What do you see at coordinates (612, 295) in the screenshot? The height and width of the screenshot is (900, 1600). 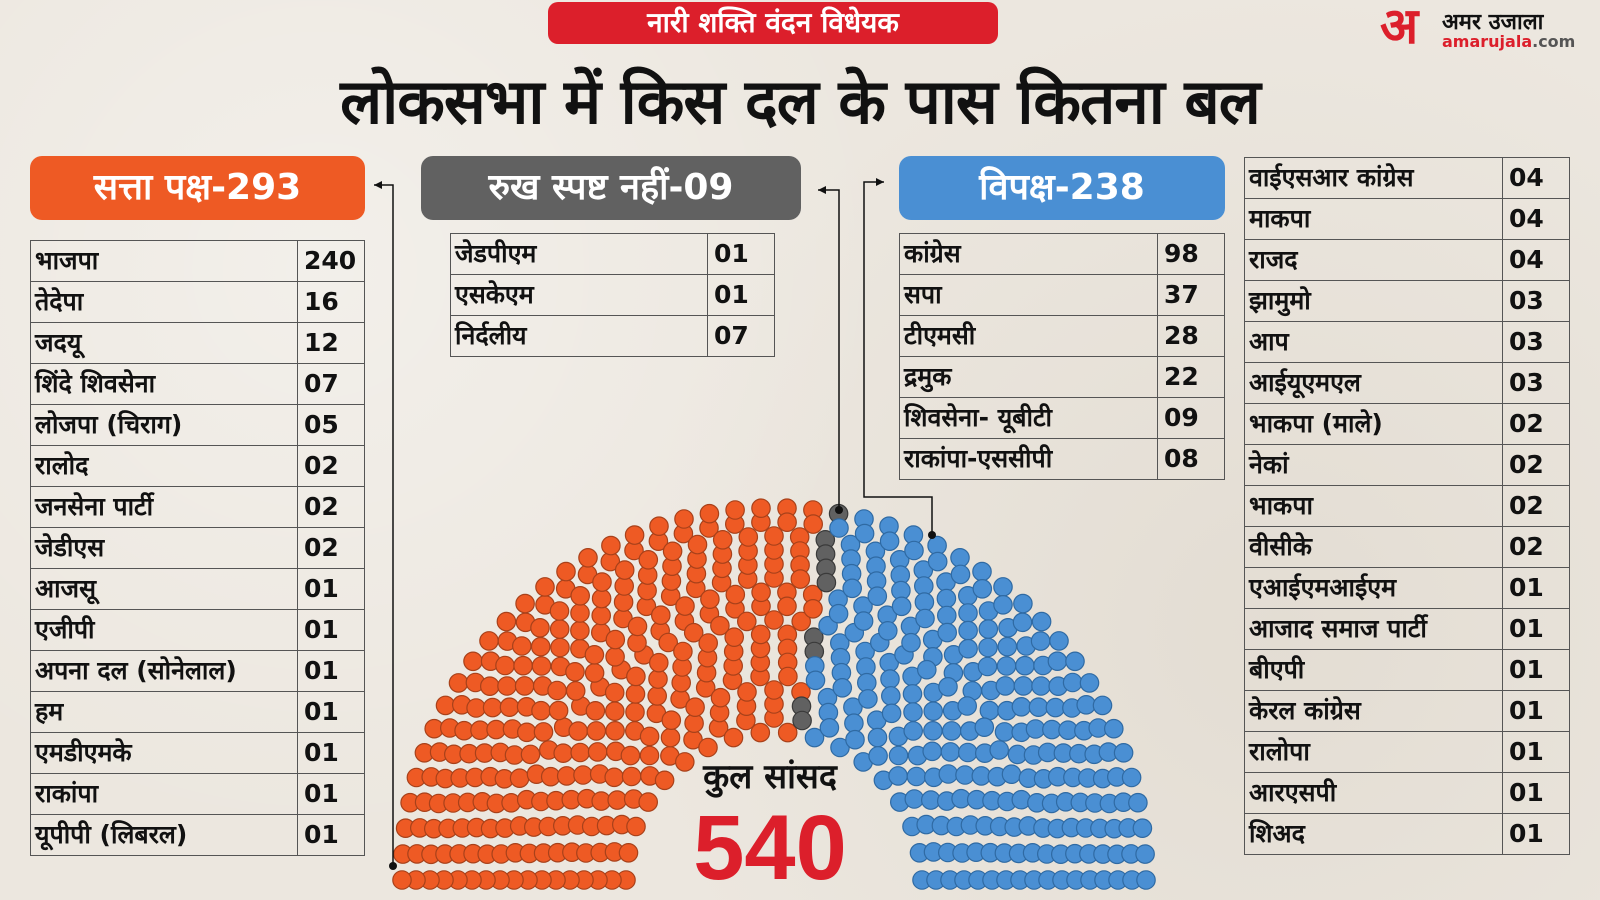 I see `party-row: एसकेएम 01` at bounding box center [612, 295].